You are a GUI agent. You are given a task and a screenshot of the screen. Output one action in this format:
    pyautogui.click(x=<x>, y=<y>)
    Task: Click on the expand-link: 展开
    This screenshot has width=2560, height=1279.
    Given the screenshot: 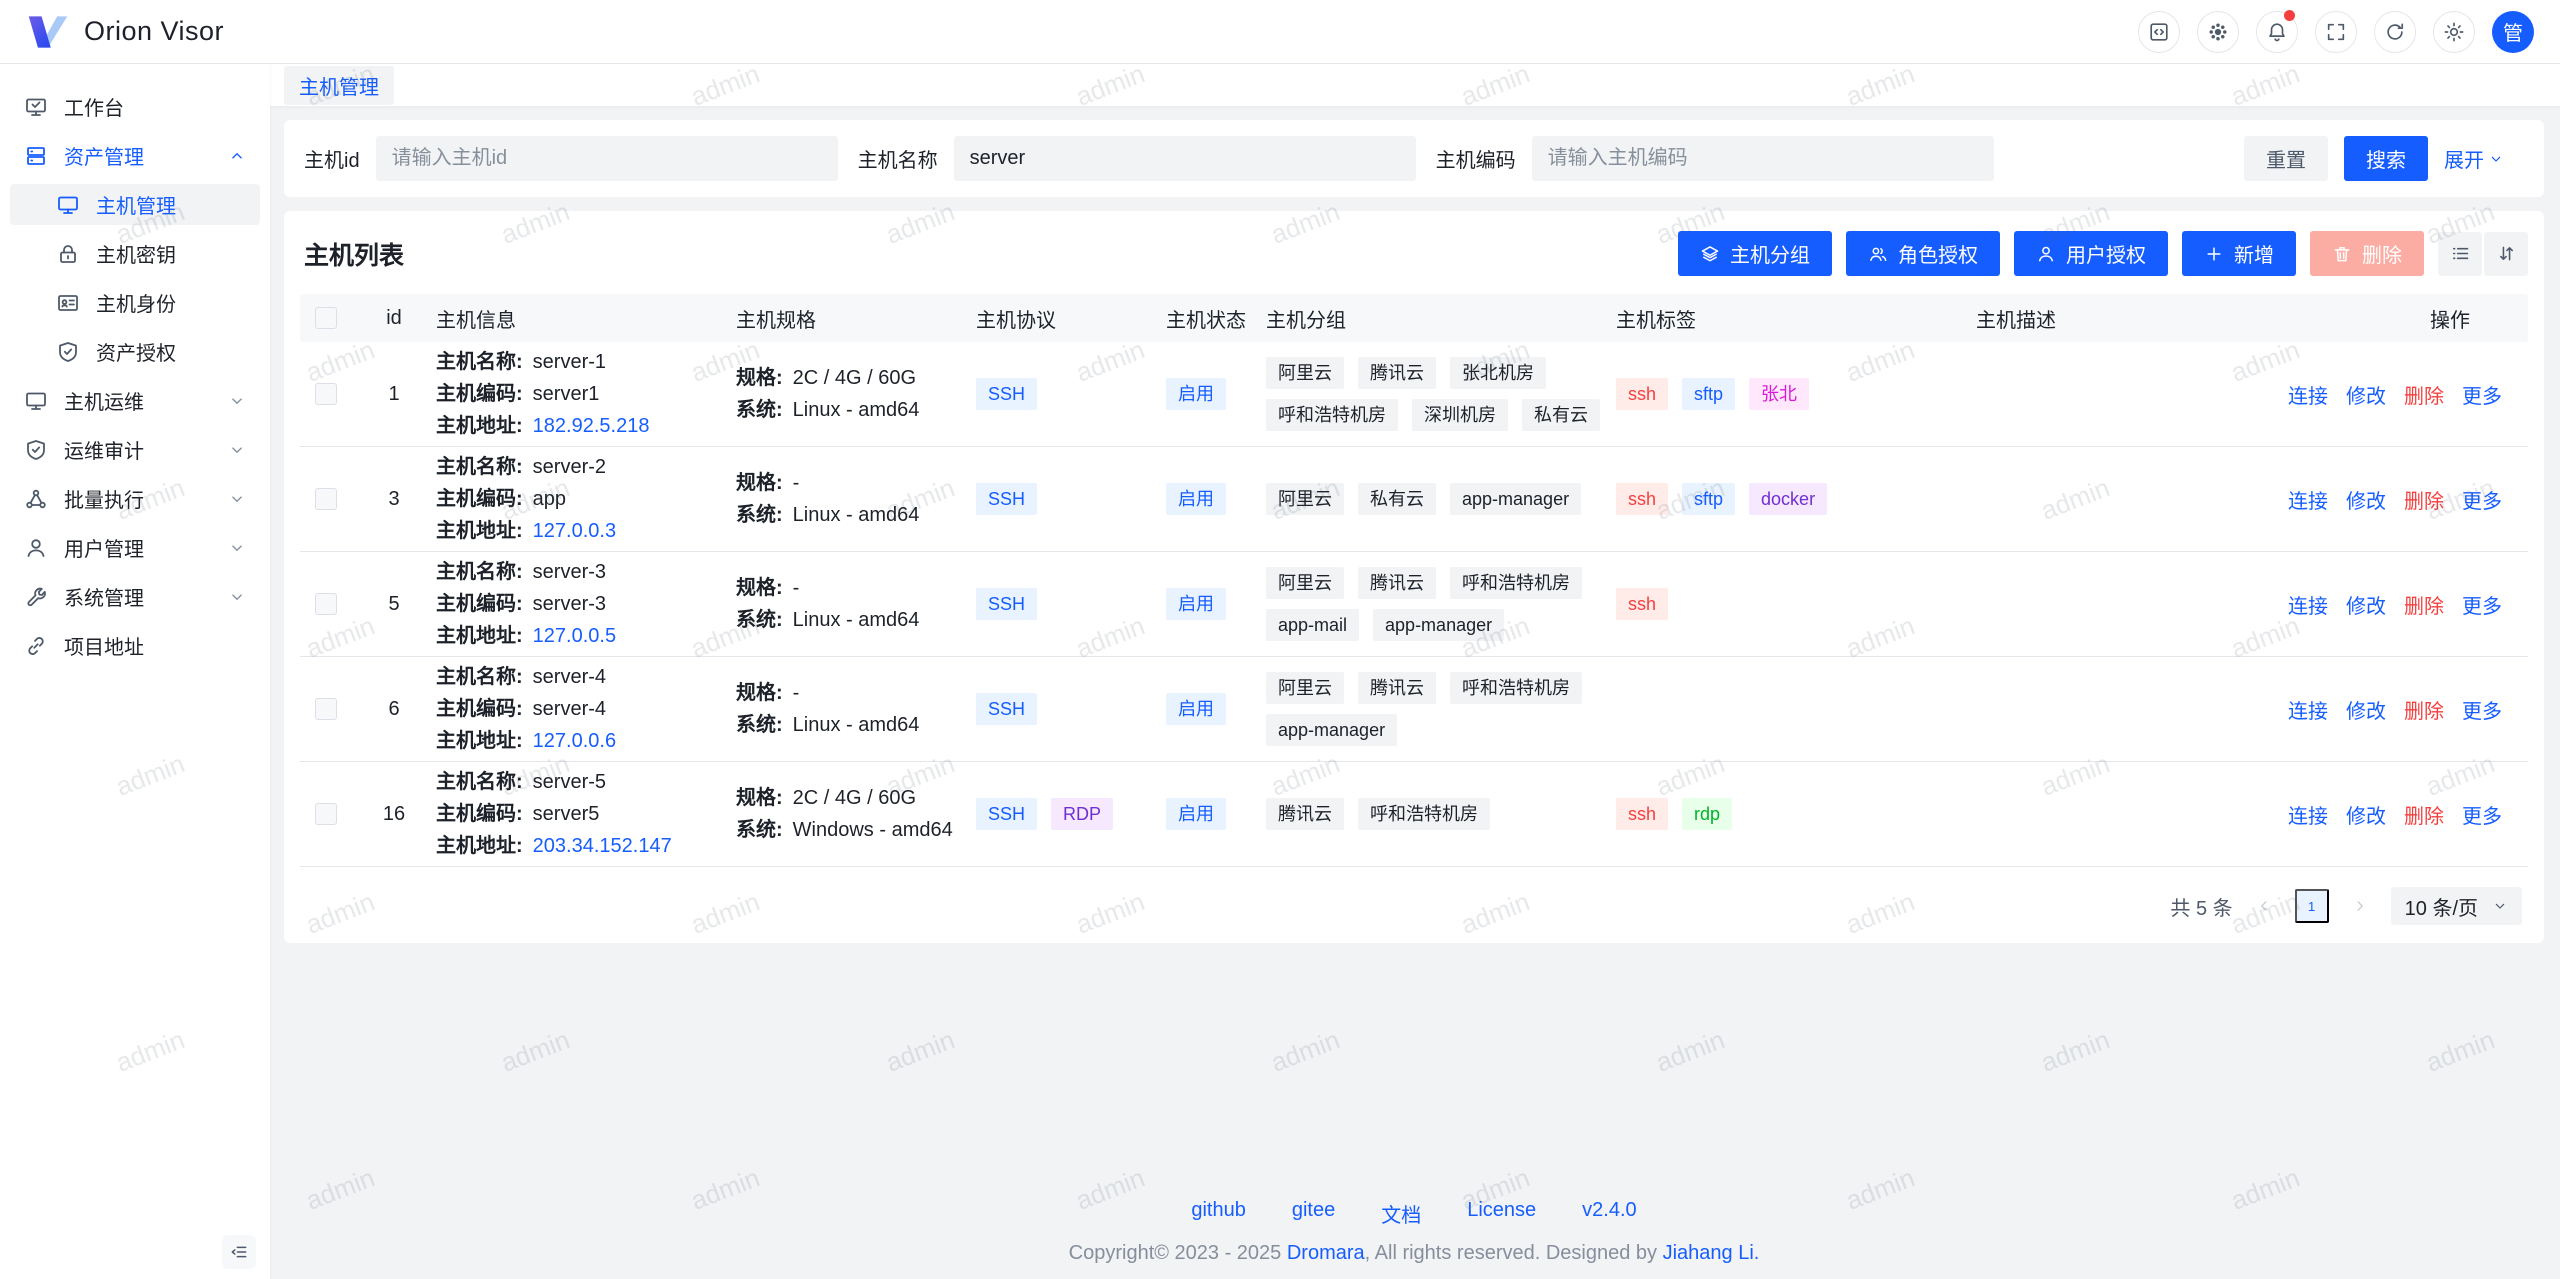 What is the action you would take?
    pyautogui.click(x=2474, y=158)
    